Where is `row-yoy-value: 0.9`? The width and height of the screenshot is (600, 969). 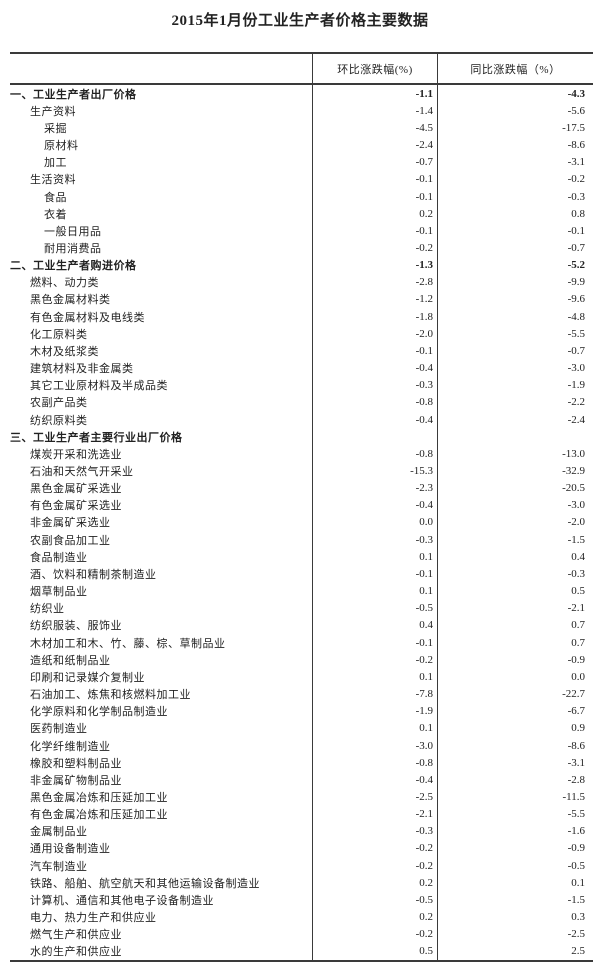 row-yoy-value: 0.9 is located at coordinates (515, 728).